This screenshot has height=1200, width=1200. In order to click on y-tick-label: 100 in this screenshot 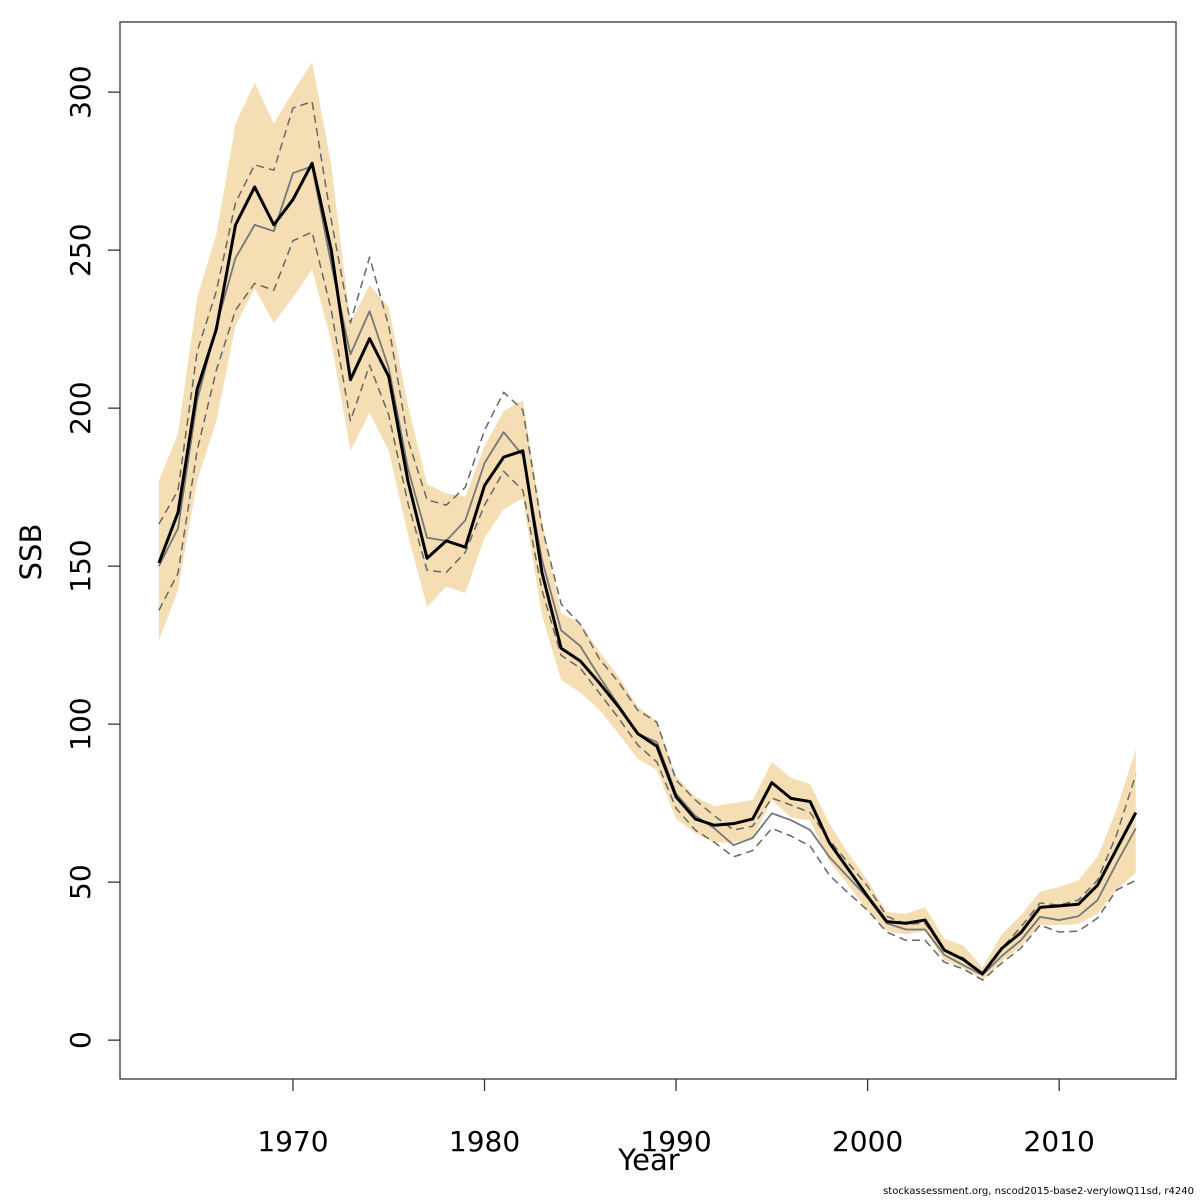, I will do `click(80, 723)`.